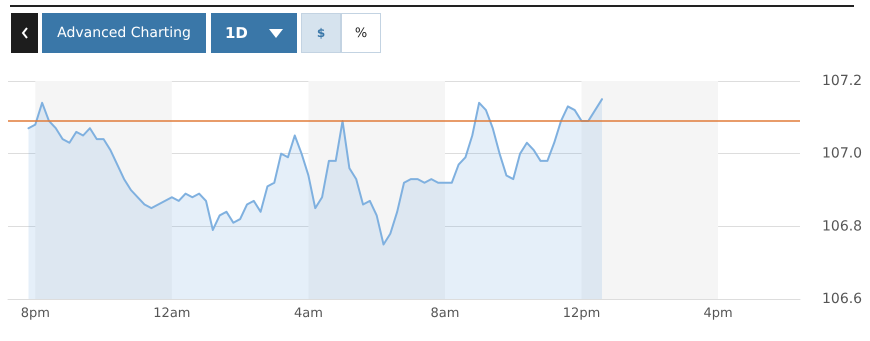  Describe the element at coordinates (842, 81) in the screenshot. I see `y-tick-label: 107.2` at that location.